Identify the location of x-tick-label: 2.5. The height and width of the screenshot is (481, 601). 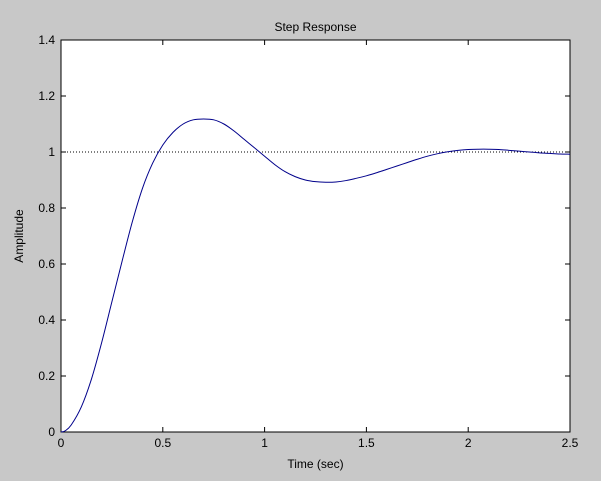
(570, 443).